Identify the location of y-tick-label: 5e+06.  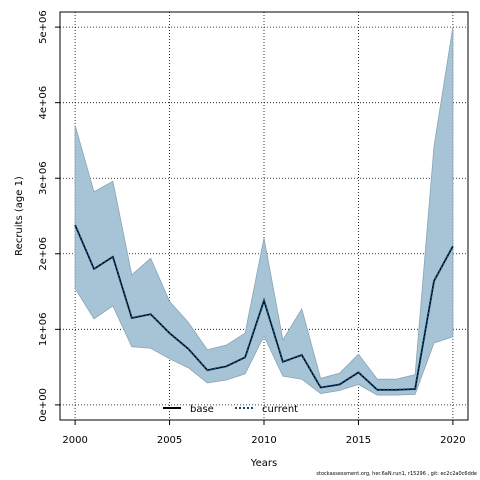
(43, 27).